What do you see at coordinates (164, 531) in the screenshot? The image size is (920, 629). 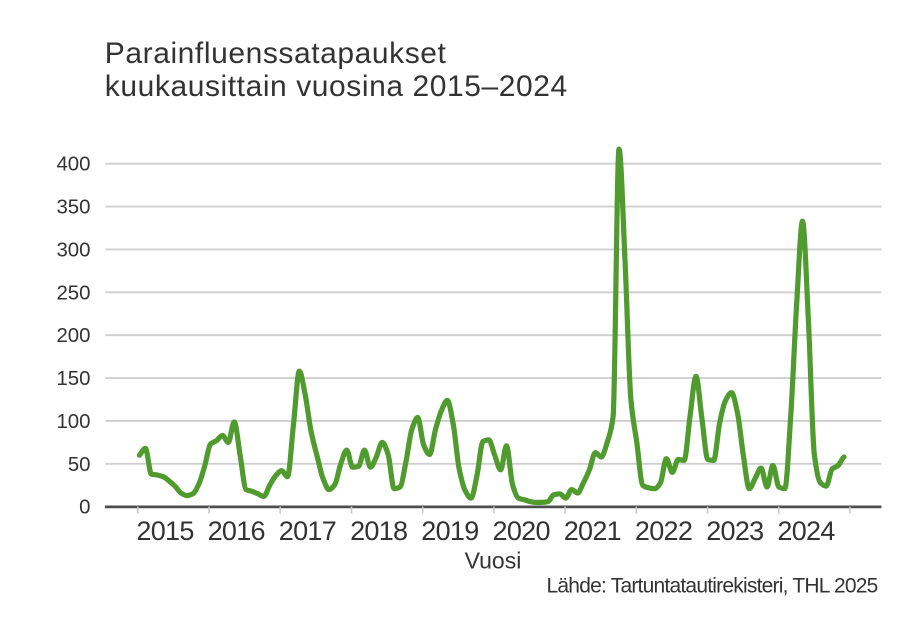 I see `svg-text: 2015` at bounding box center [164, 531].